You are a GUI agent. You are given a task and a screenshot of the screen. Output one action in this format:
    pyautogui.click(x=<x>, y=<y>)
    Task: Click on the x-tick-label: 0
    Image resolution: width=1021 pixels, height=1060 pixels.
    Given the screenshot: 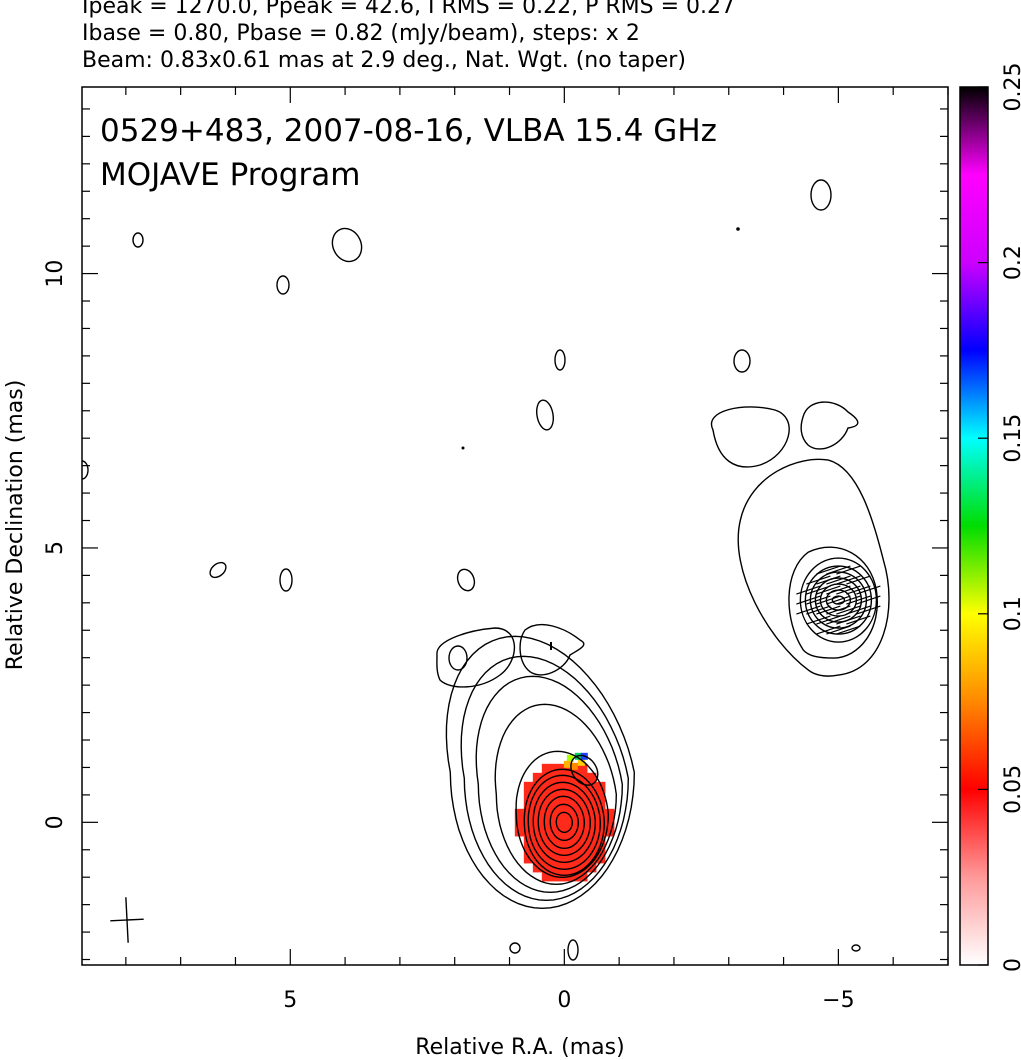 What is the action you would take?
    pyautogui.click(x=564, y=1000)
    